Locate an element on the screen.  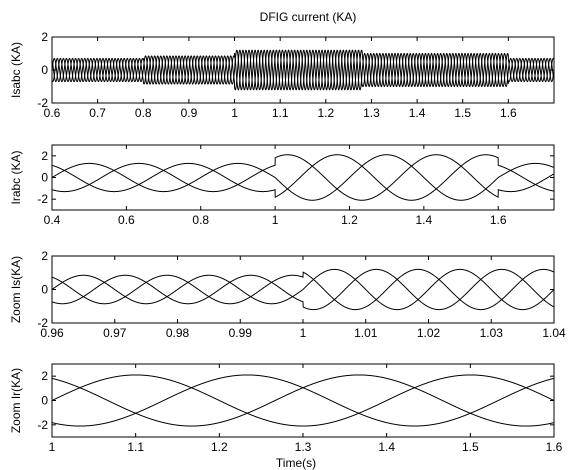
x-tick-label: 0.9 is located at coordinates (189, 113).